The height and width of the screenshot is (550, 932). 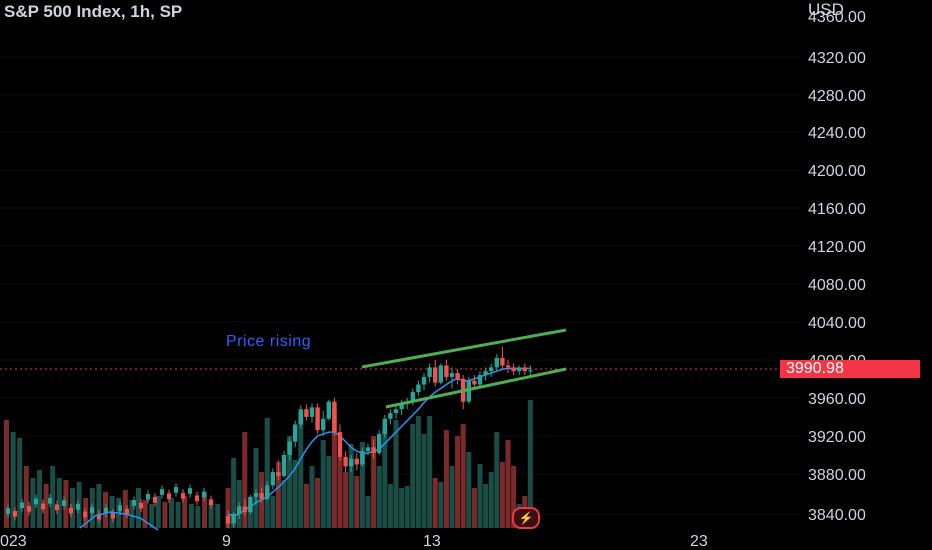 I want to click on y-tick-label: 4360.00, so click(x=837, y=17).